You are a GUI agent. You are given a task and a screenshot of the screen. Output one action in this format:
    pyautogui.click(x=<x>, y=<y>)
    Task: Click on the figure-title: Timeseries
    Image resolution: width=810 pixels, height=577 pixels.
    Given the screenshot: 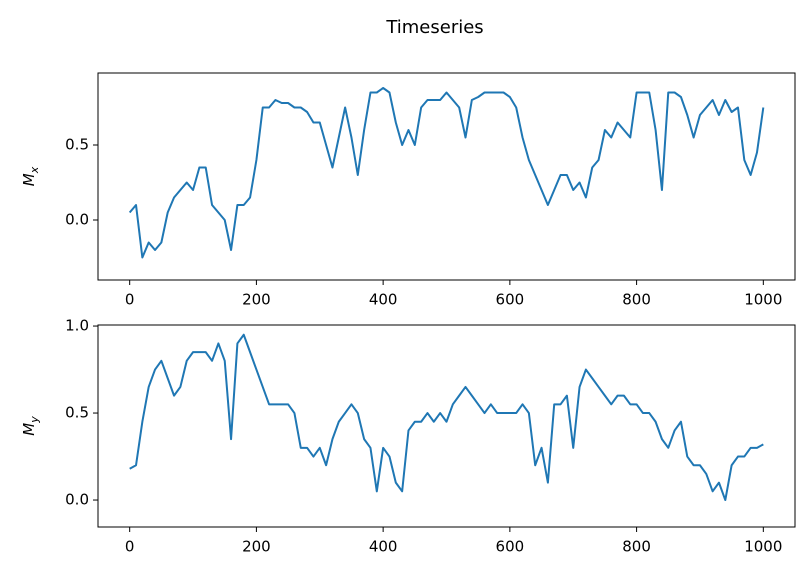 What is the action you would take?
    pyautogui.click(x=434, y=27)
    